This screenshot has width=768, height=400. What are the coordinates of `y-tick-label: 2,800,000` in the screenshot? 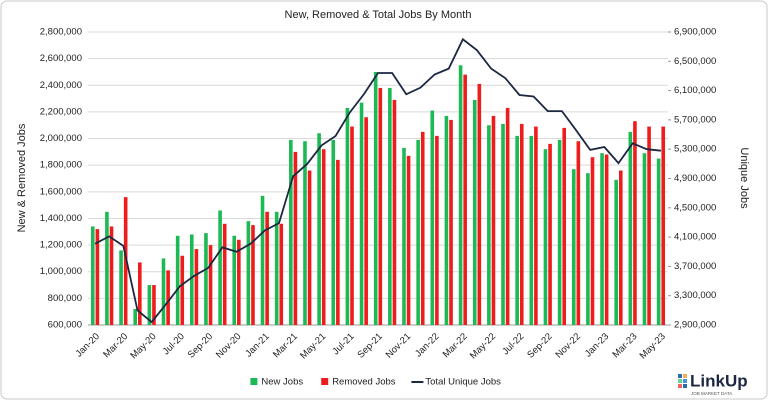 It's located at (61, 32).